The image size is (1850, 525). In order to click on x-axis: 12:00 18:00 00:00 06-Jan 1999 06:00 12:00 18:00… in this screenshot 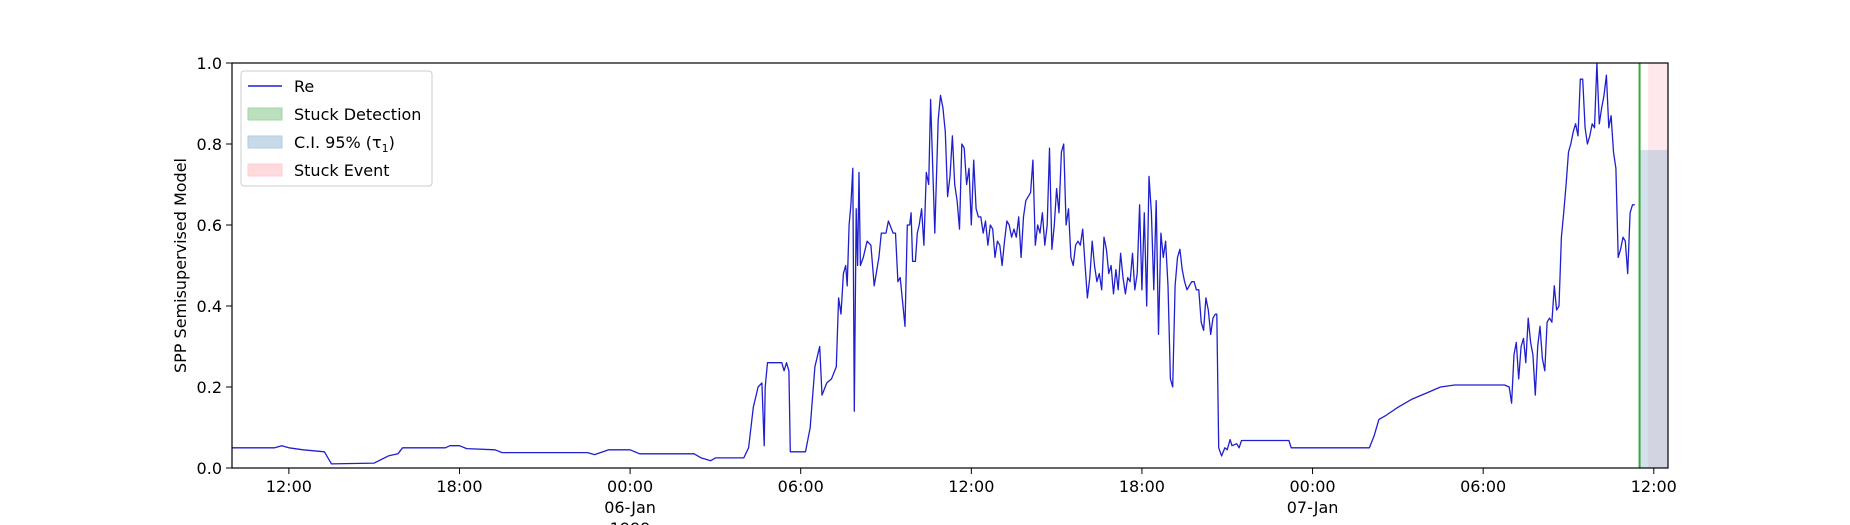, I will do `click(971, 496)`.